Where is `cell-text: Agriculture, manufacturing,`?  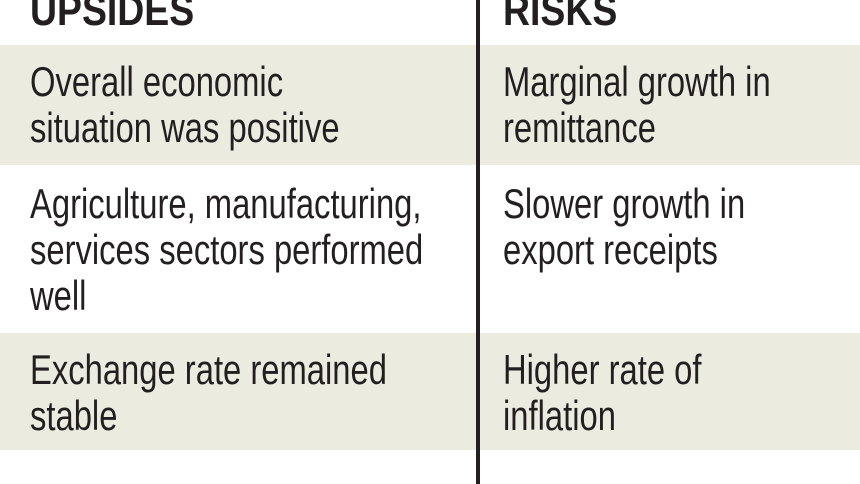
cell-text: Agriculture, manufacturing, is located at coordinates (226, 203).